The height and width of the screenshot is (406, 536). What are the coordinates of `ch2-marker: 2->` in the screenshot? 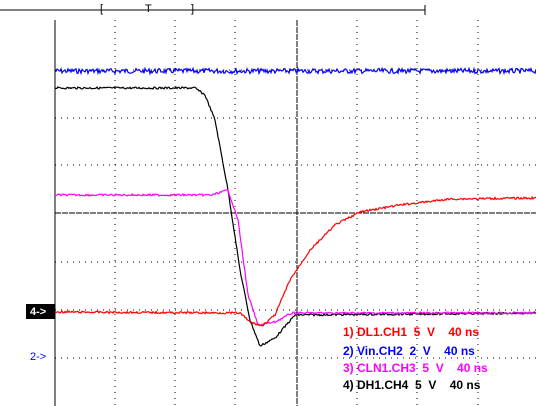 It's located at (38, 357).